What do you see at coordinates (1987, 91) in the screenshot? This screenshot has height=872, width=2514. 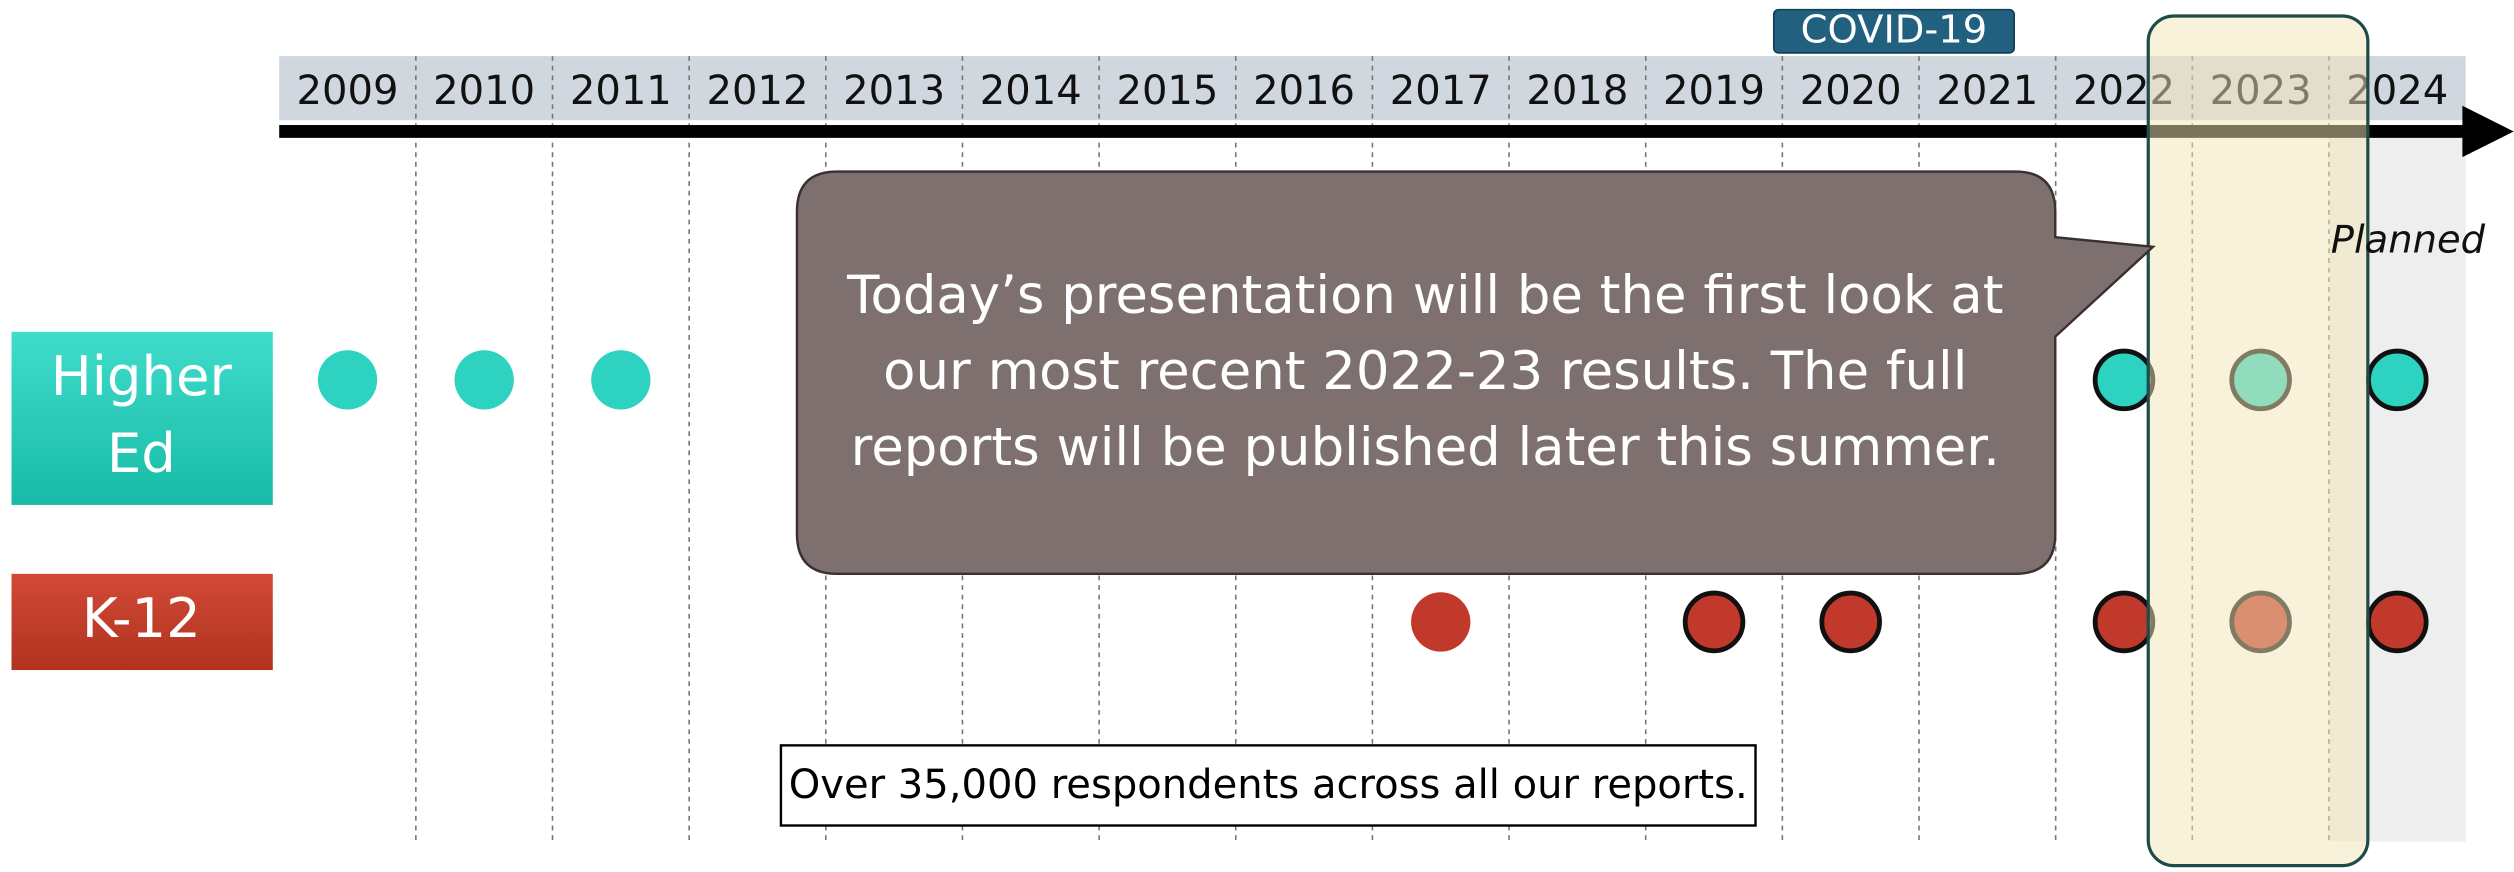 I see `year-label: 2021` at bounding box center [1987, 91].